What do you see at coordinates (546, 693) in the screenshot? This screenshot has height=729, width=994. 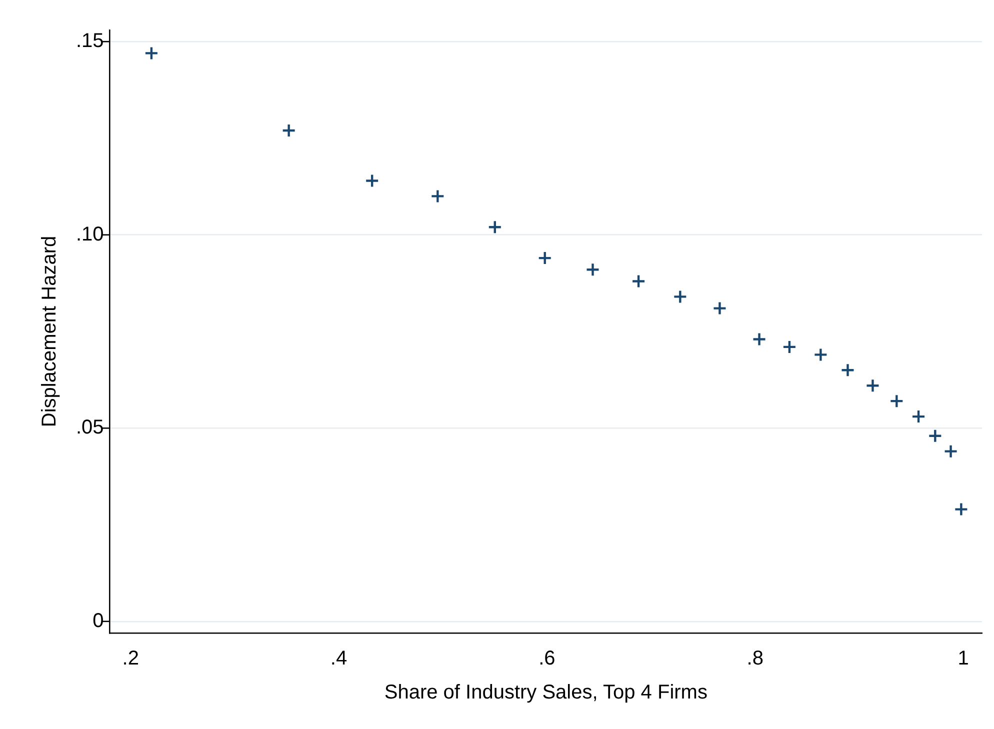 I see `x-axis-title: Share of Industry Sales, Top 4 Firms` at bounding box center [546, 693].